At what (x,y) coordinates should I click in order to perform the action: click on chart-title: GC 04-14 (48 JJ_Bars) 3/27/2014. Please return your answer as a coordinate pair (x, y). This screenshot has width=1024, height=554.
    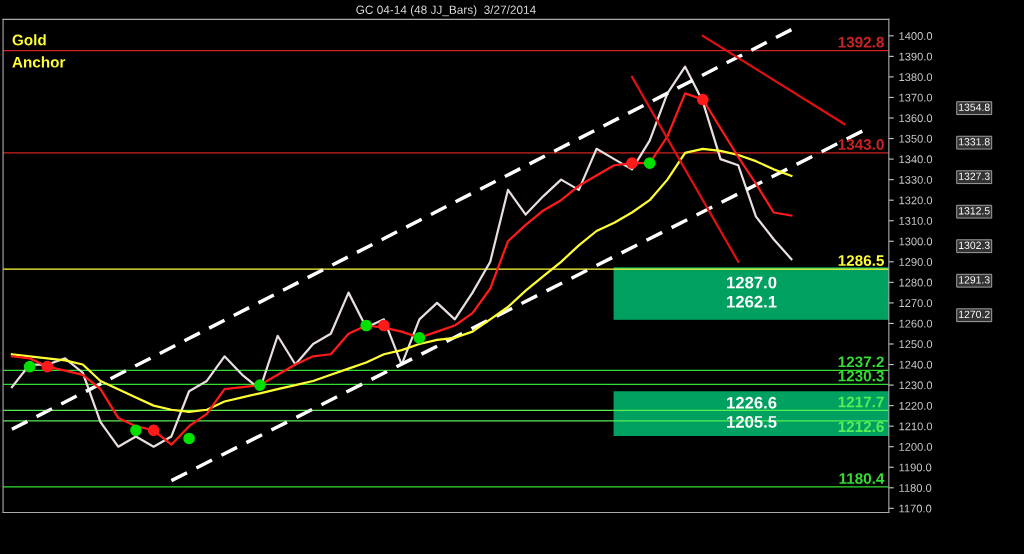
    Looking at the image, I should click on (446, 11).